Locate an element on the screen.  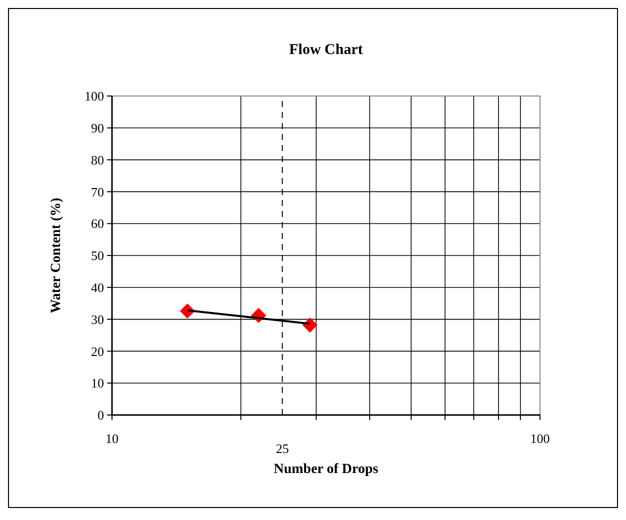
y-tick-label: 80 is located at coordinates (97, 160).